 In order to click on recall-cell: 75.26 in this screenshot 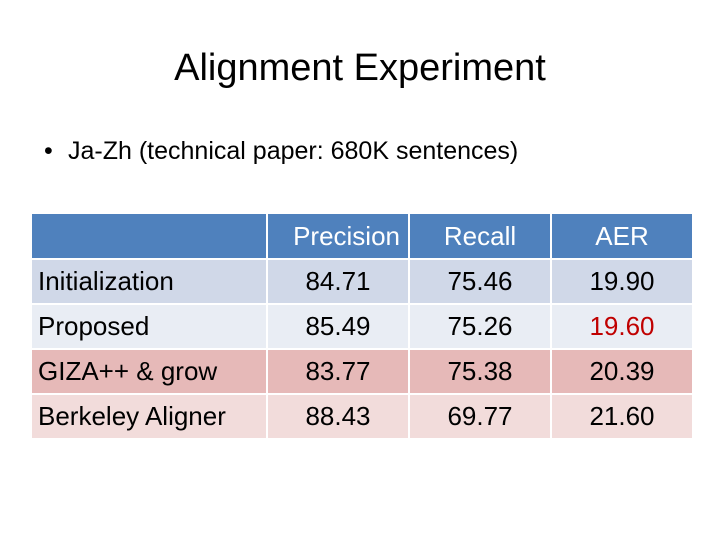, I will do `click(480, 326)`.